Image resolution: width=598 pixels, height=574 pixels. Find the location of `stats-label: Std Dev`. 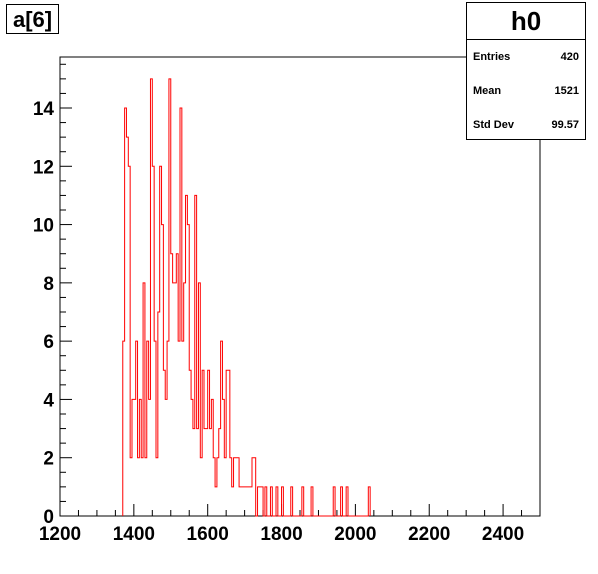

stats-label: Std Dev is located at coordinates (493, 125).